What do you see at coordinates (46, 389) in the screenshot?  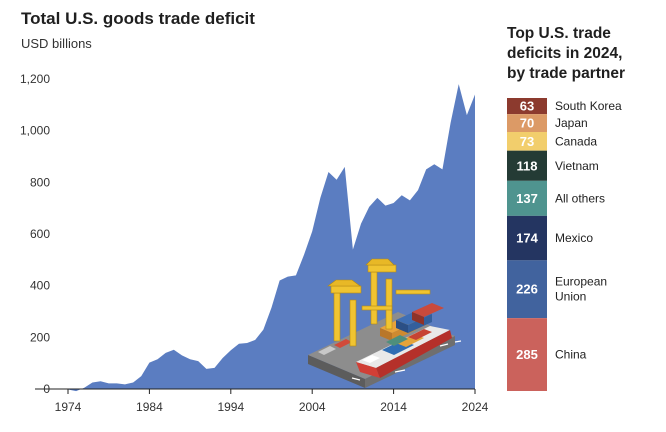 I see `y-tick-label: 0` at bounding box center [46, 389].